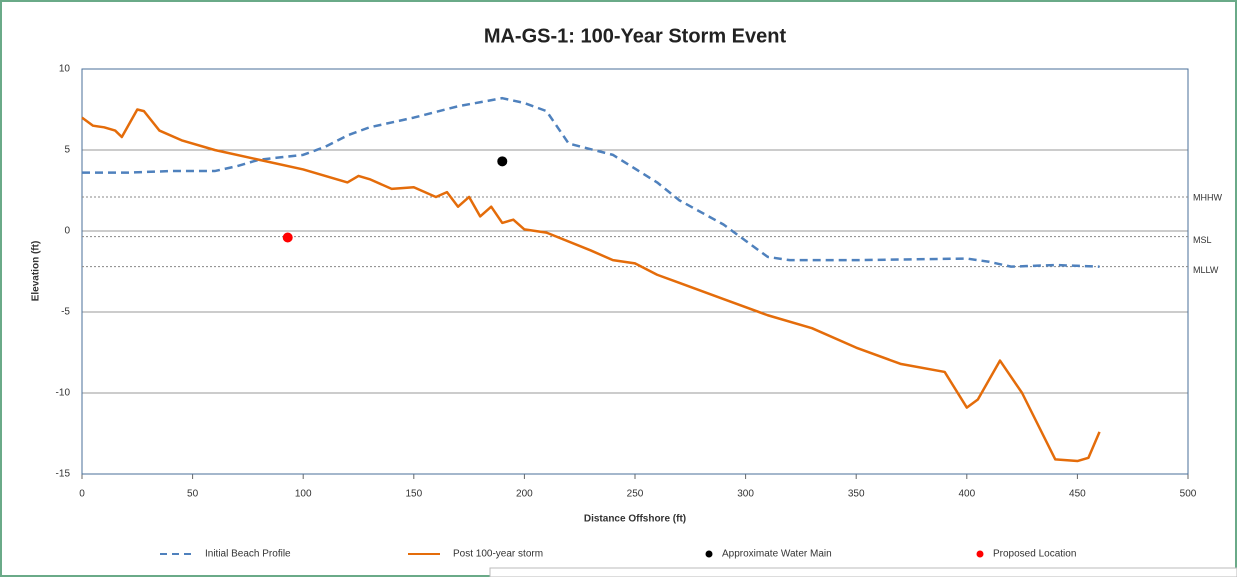 The image size is (1237, 577). I want to click on legend-label: Proposed Location, so click(1034, 554).